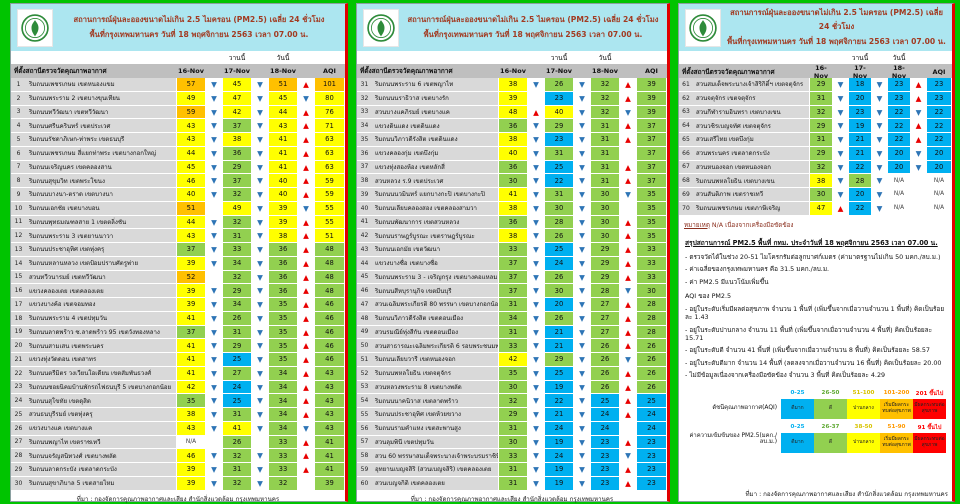 The width and height of the screenshot is (960, 504). Describe the element at coordinates (178, 250) in the screenshot. I see `station-row: 13 ริมถนนประชาอุทิศ เขตทุ่งครุ 37 ▼ 33 ▼ 36 ▲ 48` at that location.